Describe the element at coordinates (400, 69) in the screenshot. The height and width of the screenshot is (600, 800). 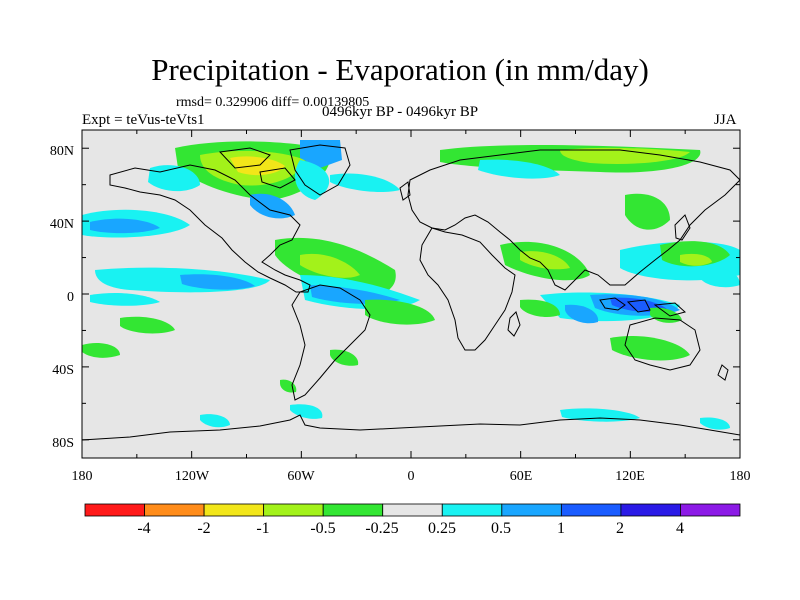
I see `map-title: Precipitation - Evaporation (in mm/day)` at that location.